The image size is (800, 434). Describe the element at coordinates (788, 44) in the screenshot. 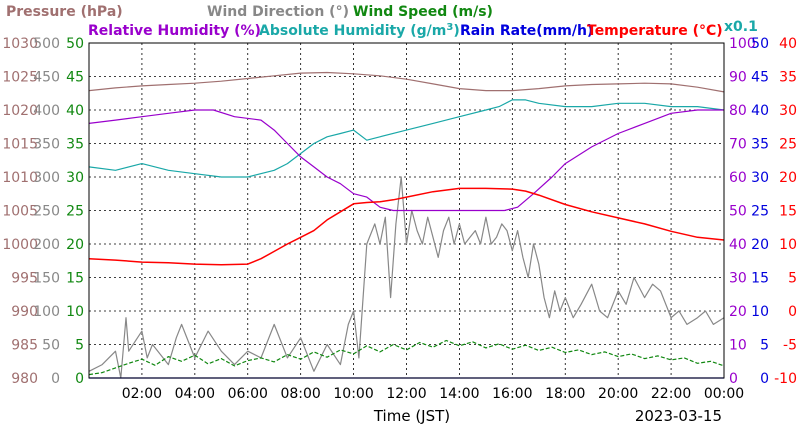

I see `y-tick-label-temperature: 40` at that location.